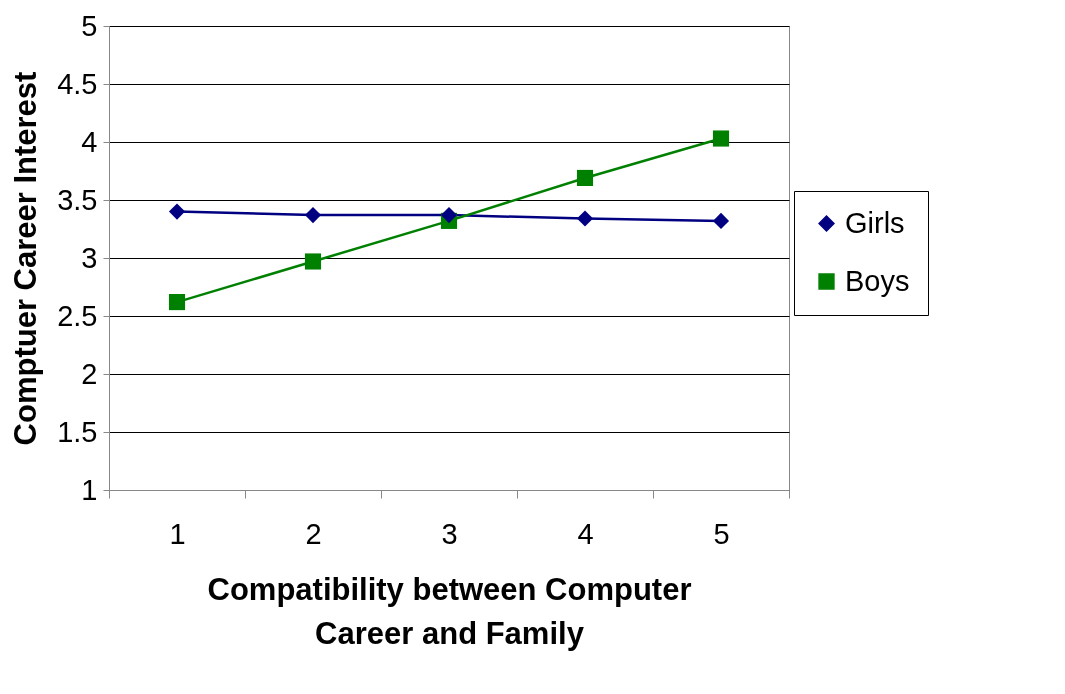  Describe the element at coordinates (177, 533) in the screenshot. I see `x-tick-label: 1` at that location.